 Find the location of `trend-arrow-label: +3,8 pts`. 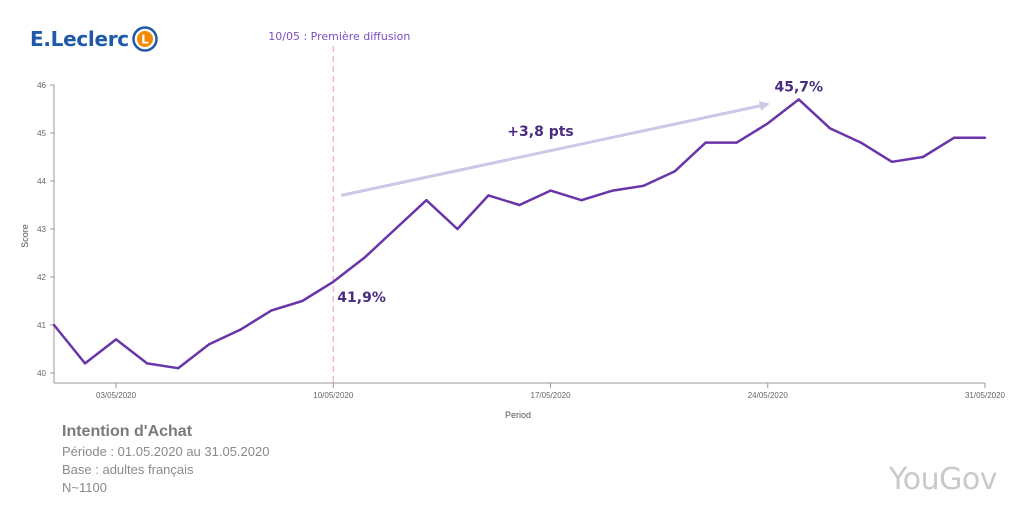

trend-arrow-label: +3,8 pts is located at coordinates (540, 132).